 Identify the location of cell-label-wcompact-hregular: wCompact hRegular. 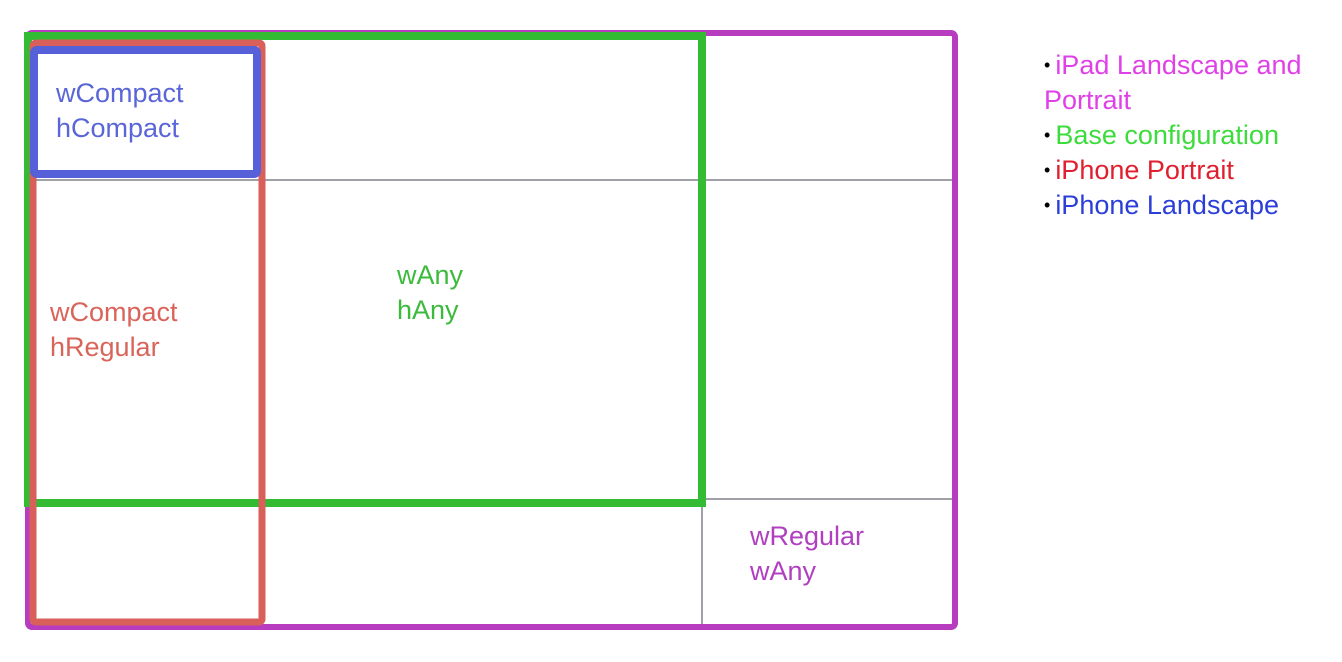
(114, 330).